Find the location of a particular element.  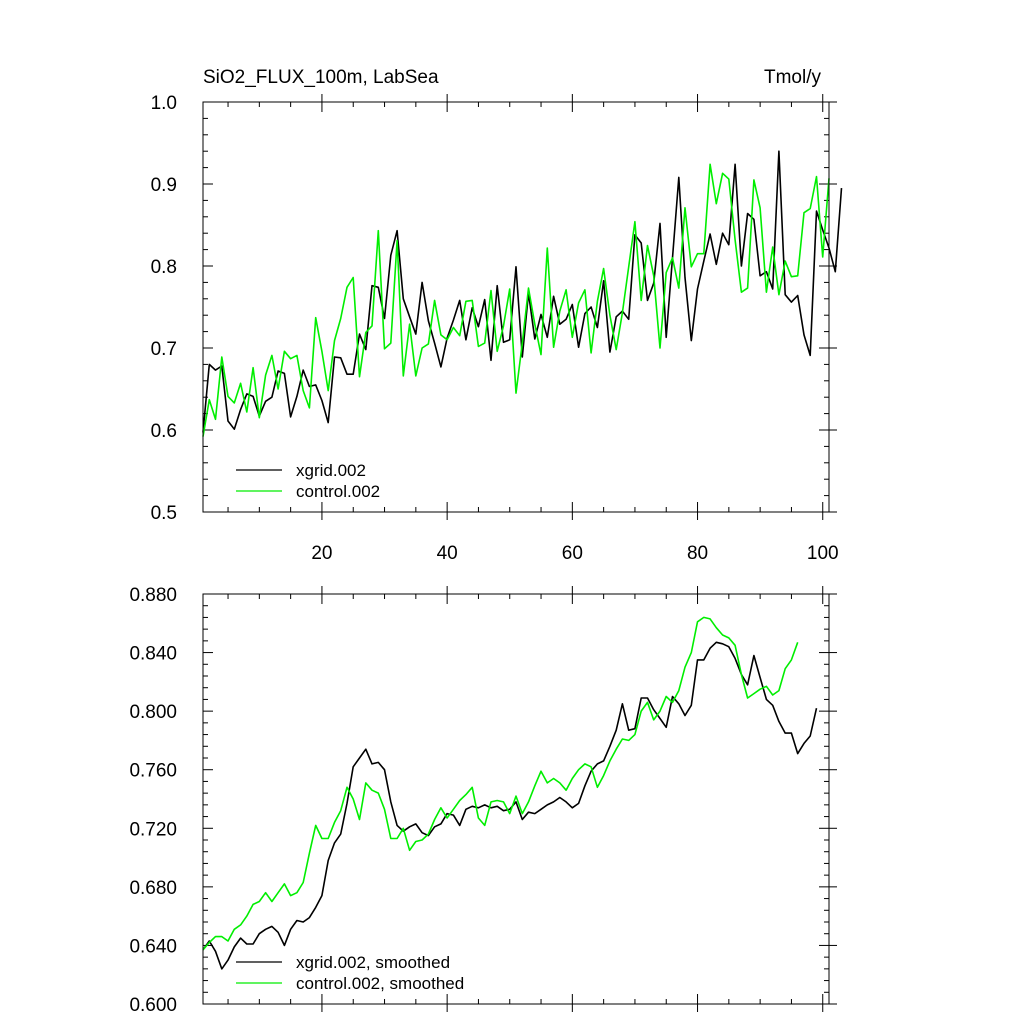

y-tick-label: 0.640 is located at coordinates (153, 946).